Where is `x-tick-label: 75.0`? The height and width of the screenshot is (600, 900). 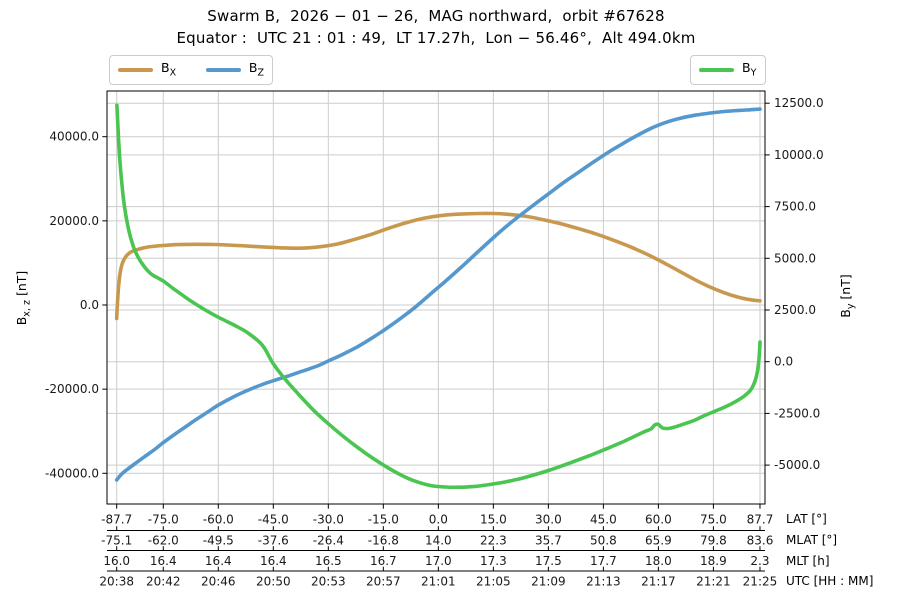 x-tick-label: 75.0 is located at coordinates (713, 520).